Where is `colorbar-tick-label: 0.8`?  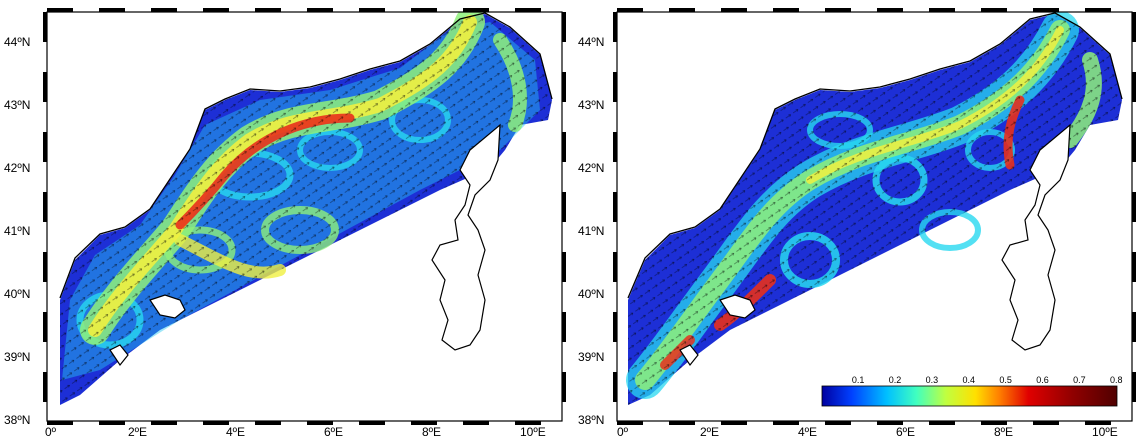 colorbar-tick-label: 0.8 is located at coordinates (1116, 380).